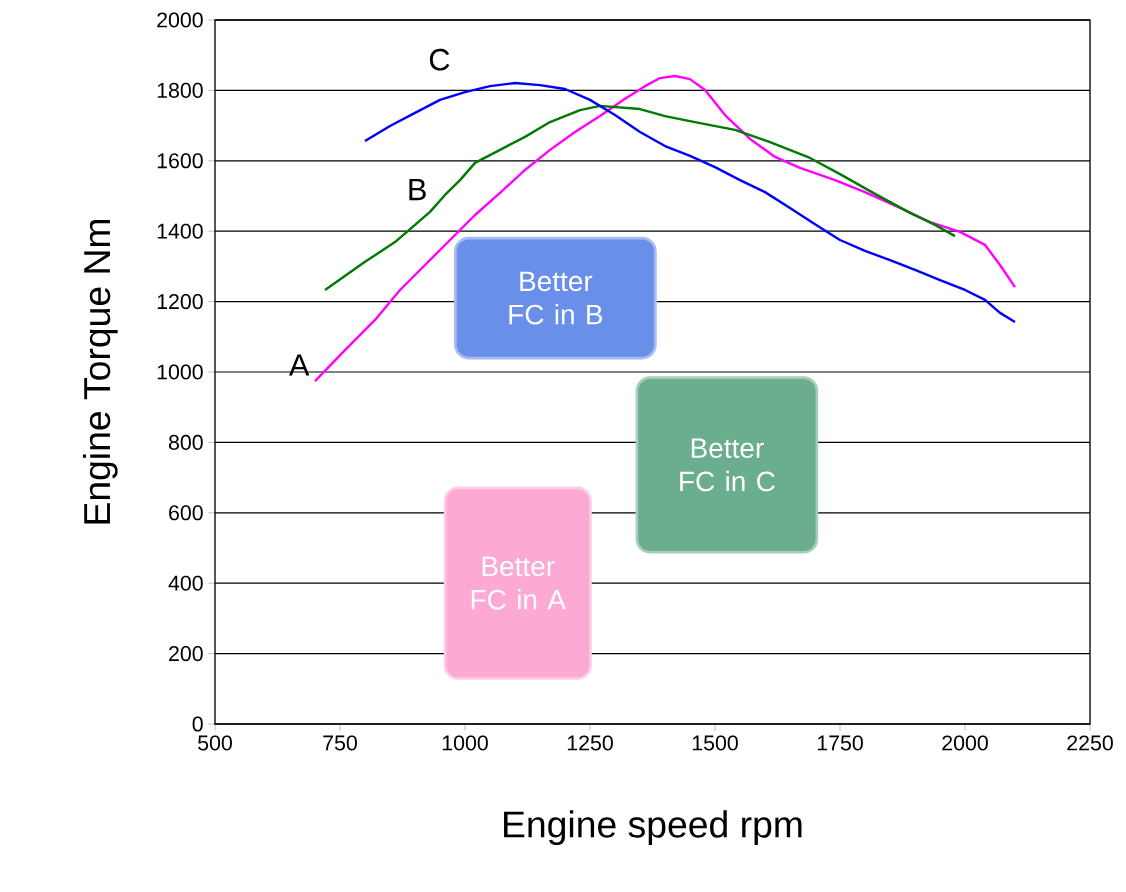 The height and width of the screenshot is (892, 1126). What do you see at coordinates (640, 198) in the screenshot?
I see `line-series` at bounding box center [640, 198].